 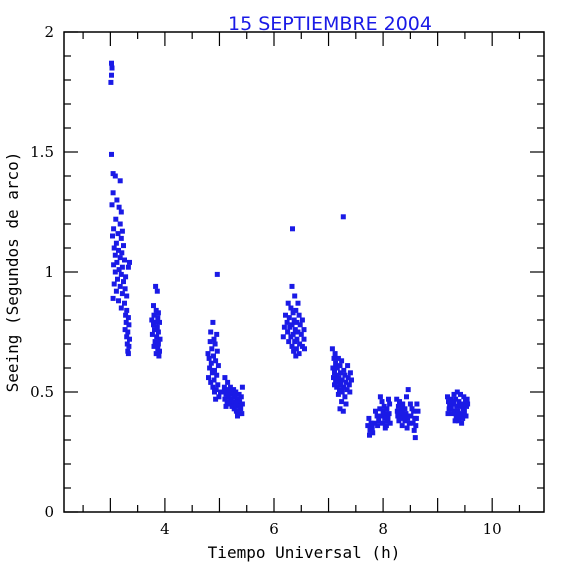 I want to click on y-axis-title: Seeing (Segundos de arco), so click(x=12, y=272).